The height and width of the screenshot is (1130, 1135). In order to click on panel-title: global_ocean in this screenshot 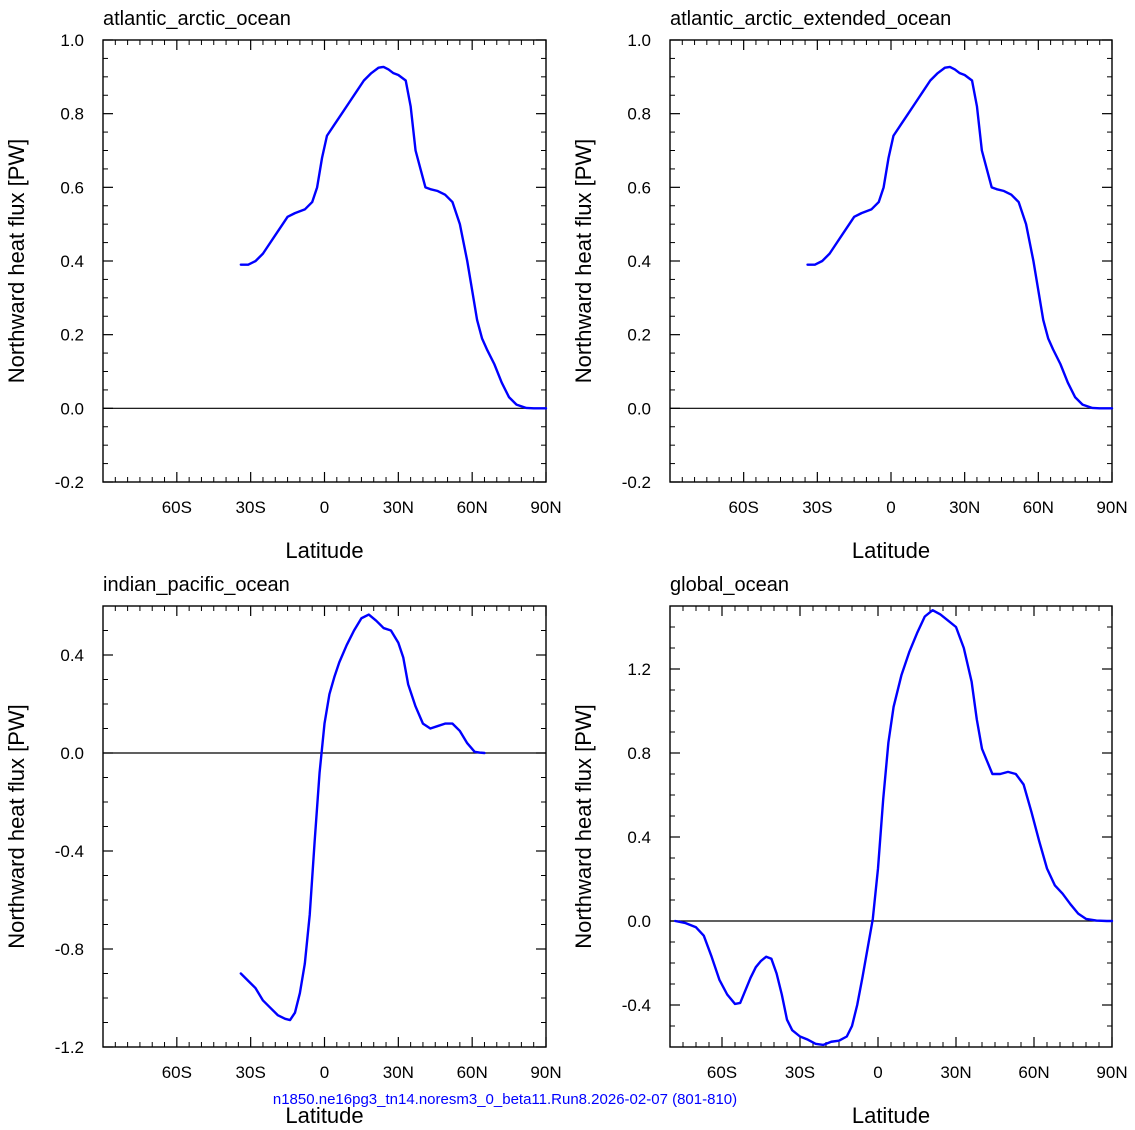, I will do `click(729, 585)`.